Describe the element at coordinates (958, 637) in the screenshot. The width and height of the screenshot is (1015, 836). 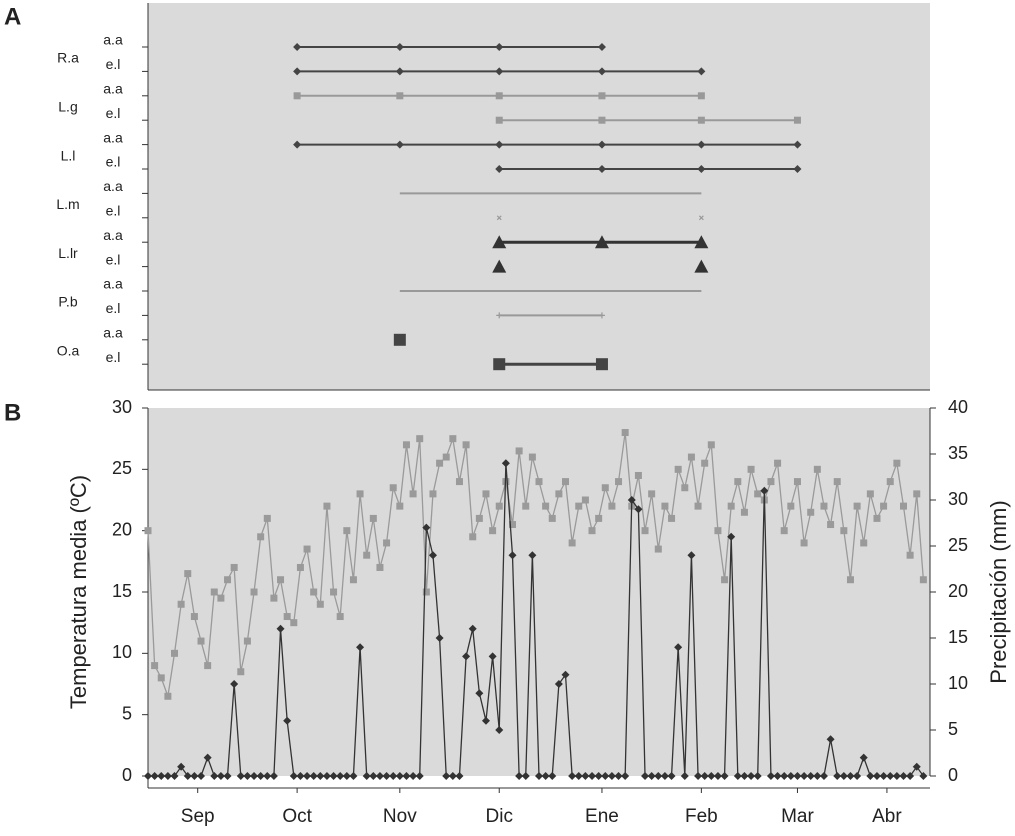
I see `y2-tick-label: 15` at that location.